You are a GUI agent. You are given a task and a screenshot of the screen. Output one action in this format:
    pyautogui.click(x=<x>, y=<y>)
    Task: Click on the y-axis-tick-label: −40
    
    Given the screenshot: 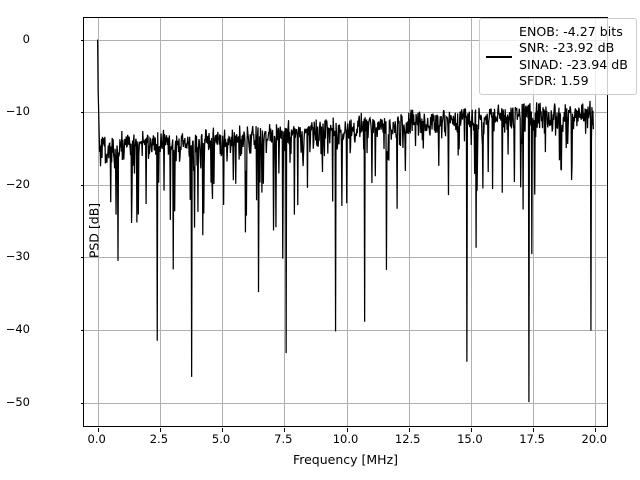 What is the action you would take?
    pyautogui.click(x=17, y=329)
    